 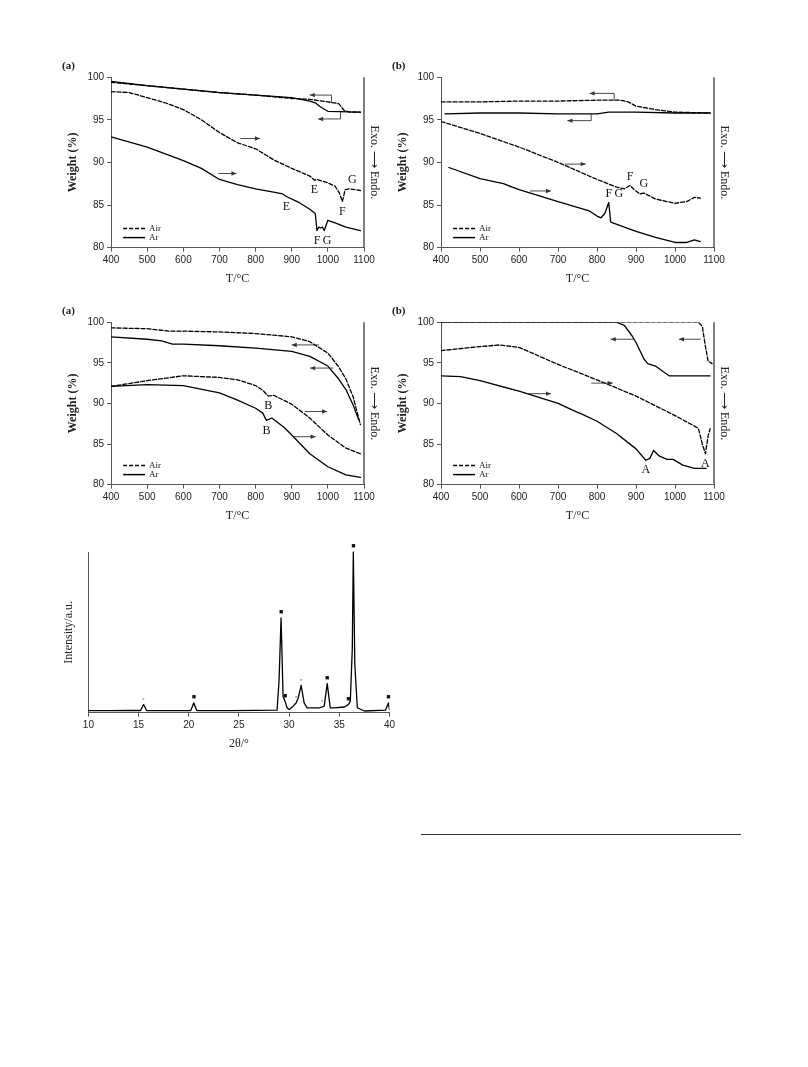 I want to click on x-tick-label: 15, so click(x=139, y=725).